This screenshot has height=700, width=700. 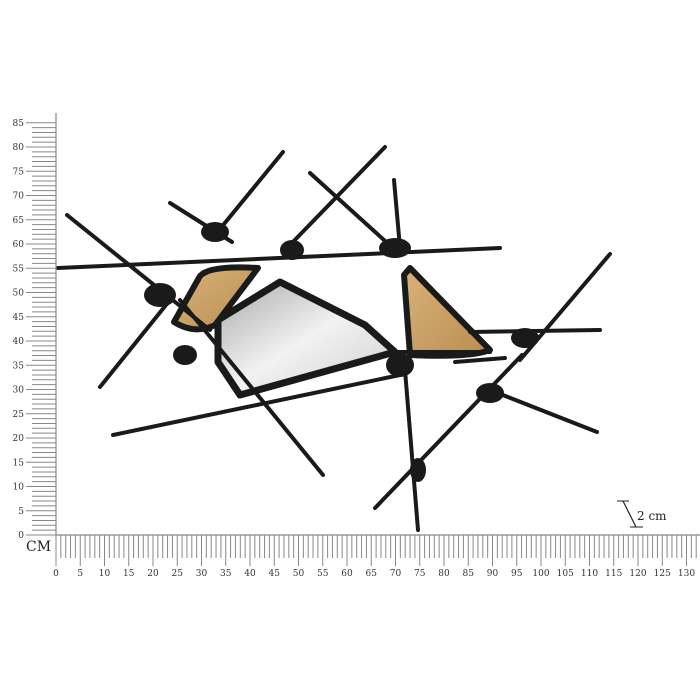 I want to click on vertical-tick-label: 85, so click(x=19, y=124).